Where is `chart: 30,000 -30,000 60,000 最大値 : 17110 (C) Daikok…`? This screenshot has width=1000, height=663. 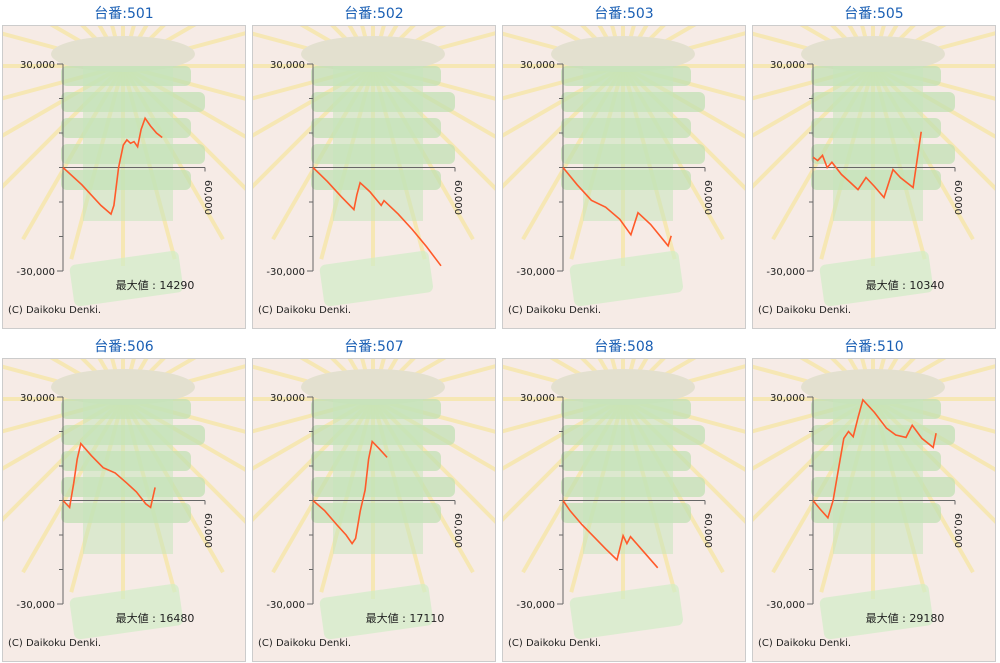
chart: 30,000 -30,000 60,000 最大値 : 17110 (C) Daikok… is located at coordinates (374, 510).